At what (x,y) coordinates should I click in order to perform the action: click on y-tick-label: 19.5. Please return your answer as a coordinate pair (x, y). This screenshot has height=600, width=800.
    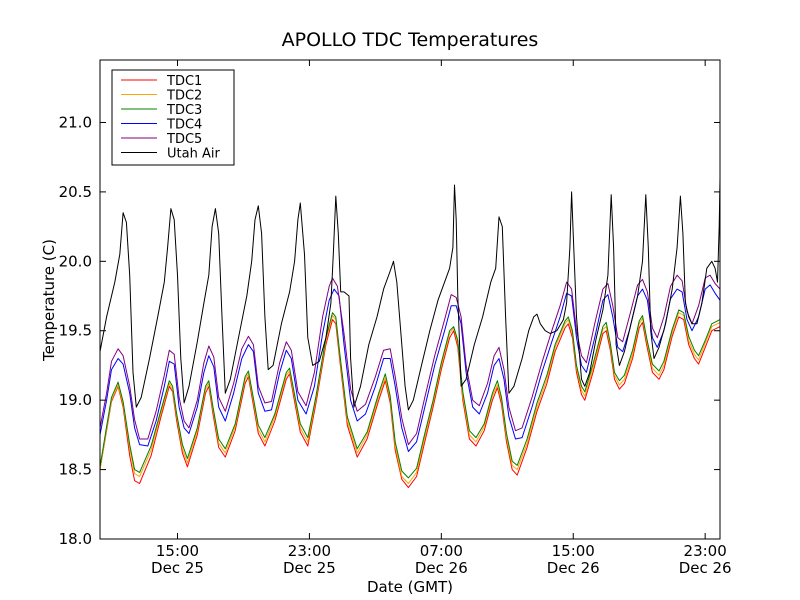
    Looking at the image, I should click on (75, 331).